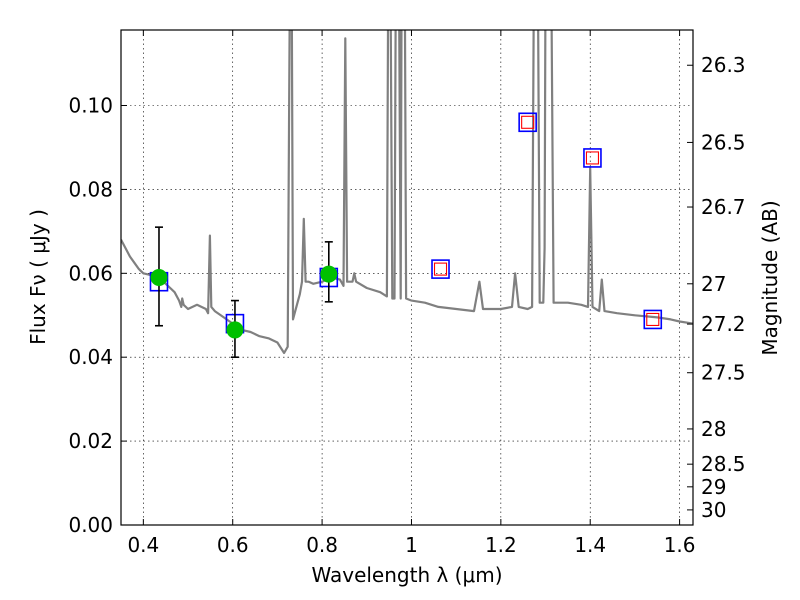 The width and height of the screenshot is (800, 600). I want to click on y-tick-label: 0.04, so click(90, 357).